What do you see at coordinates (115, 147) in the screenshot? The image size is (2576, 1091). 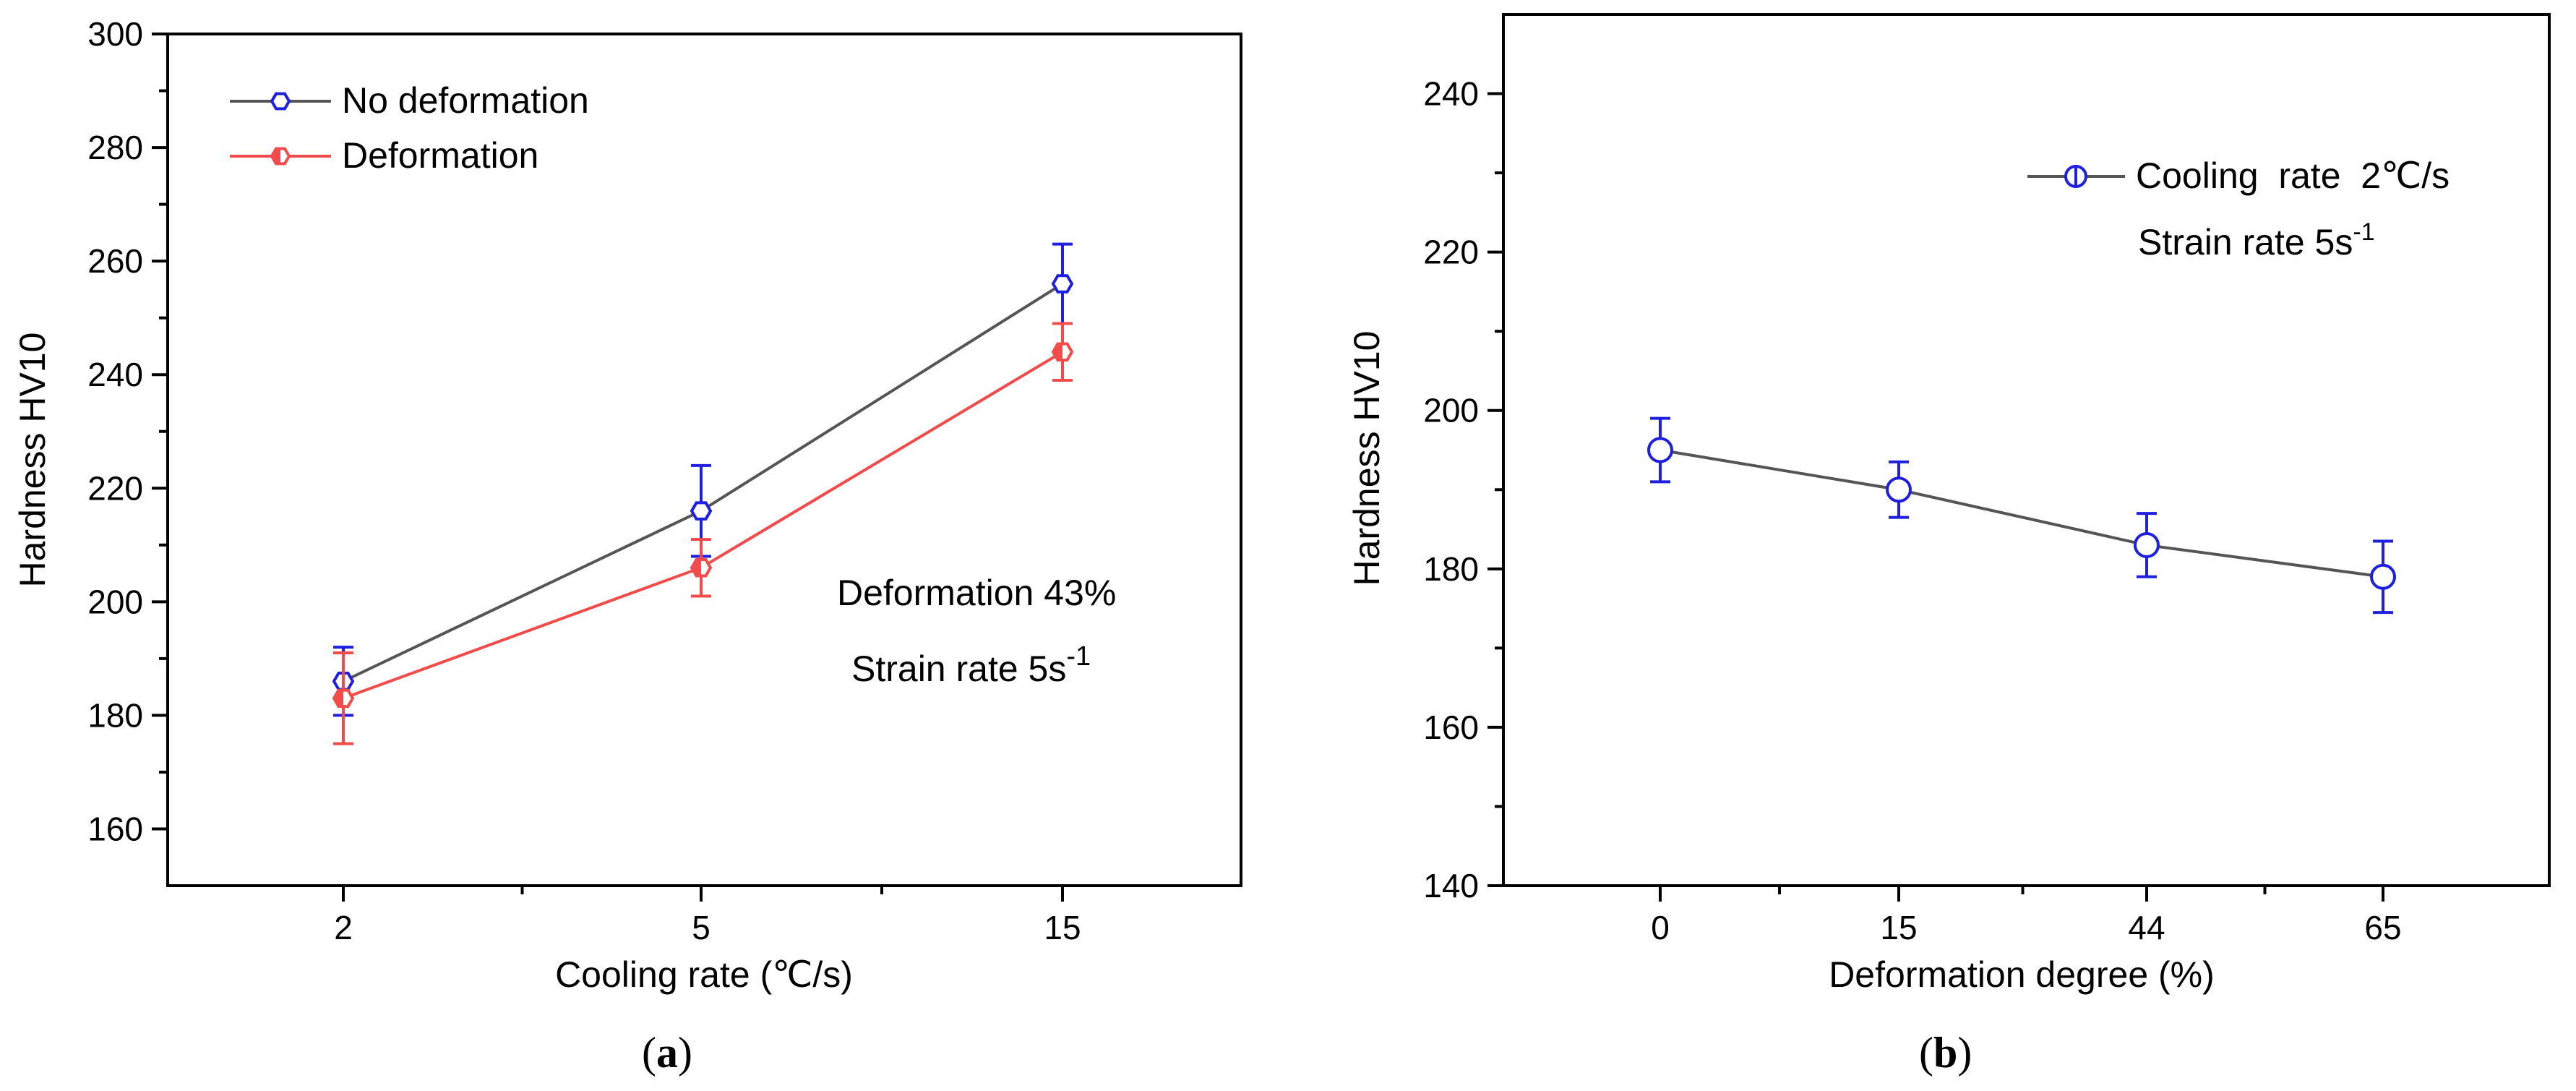 I see `y-tick-label: 280` at bounding box center [115, 147].